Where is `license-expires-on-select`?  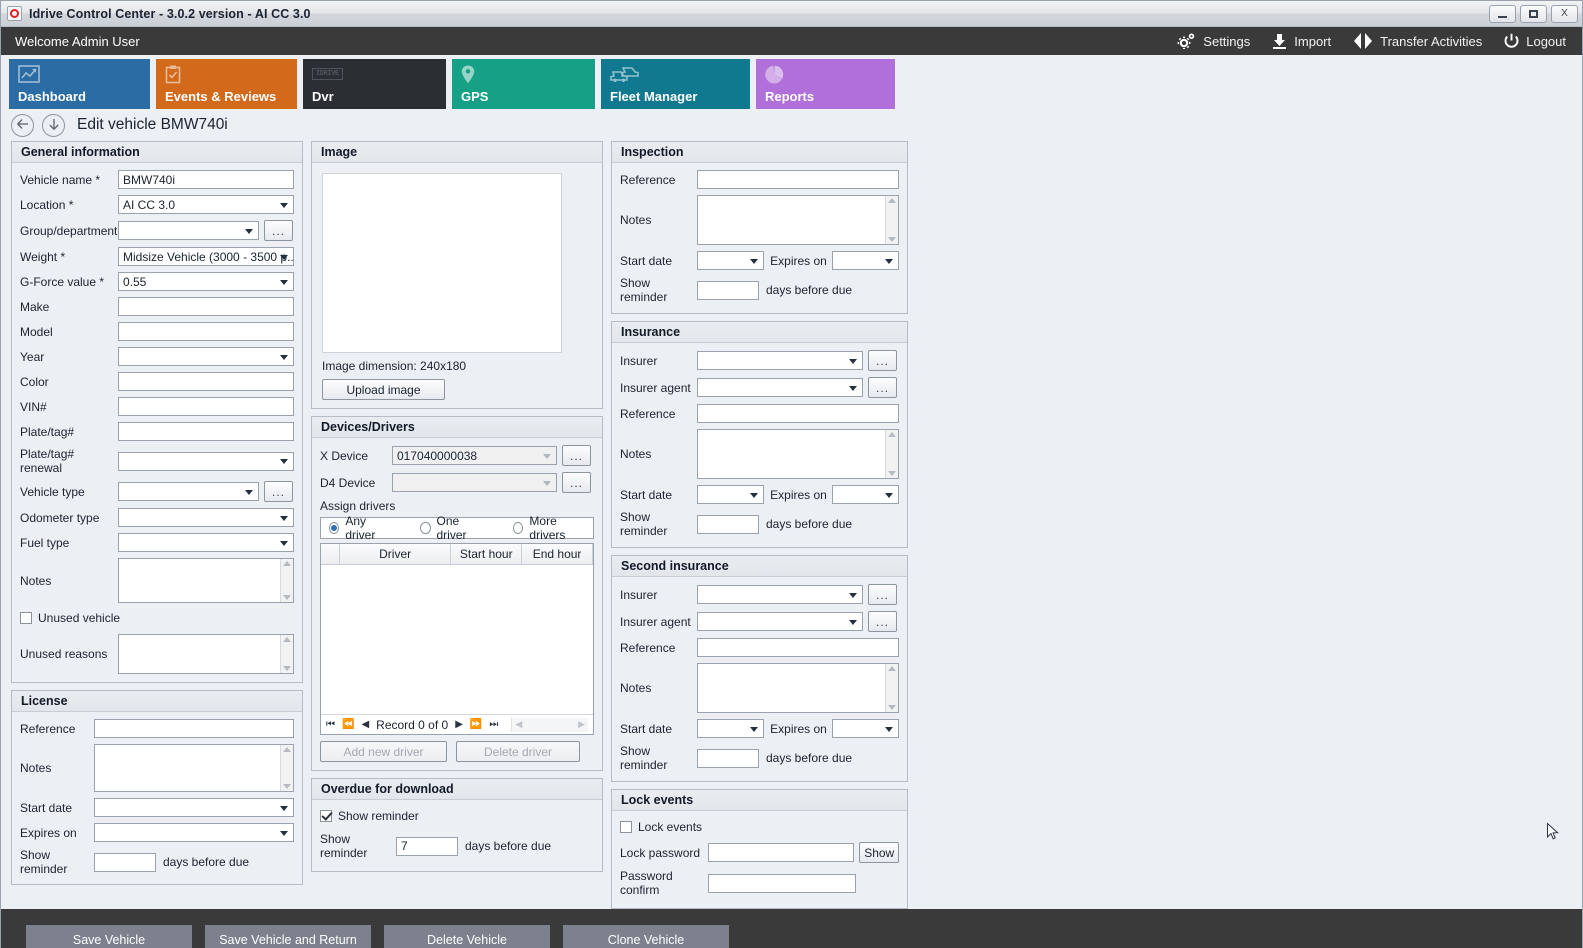
license-expires-on-select is located at coordinates (194, 832).